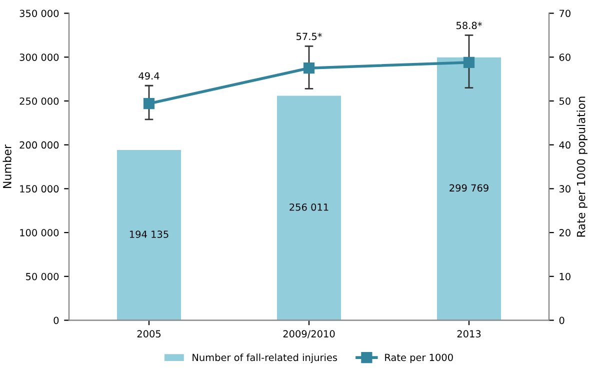 This screenshot has height=379, width=600. What do you see at coordinates (564, 101) in the screenshot?
I see `y2-tick-label: 50` at bounding box center [564, 101].